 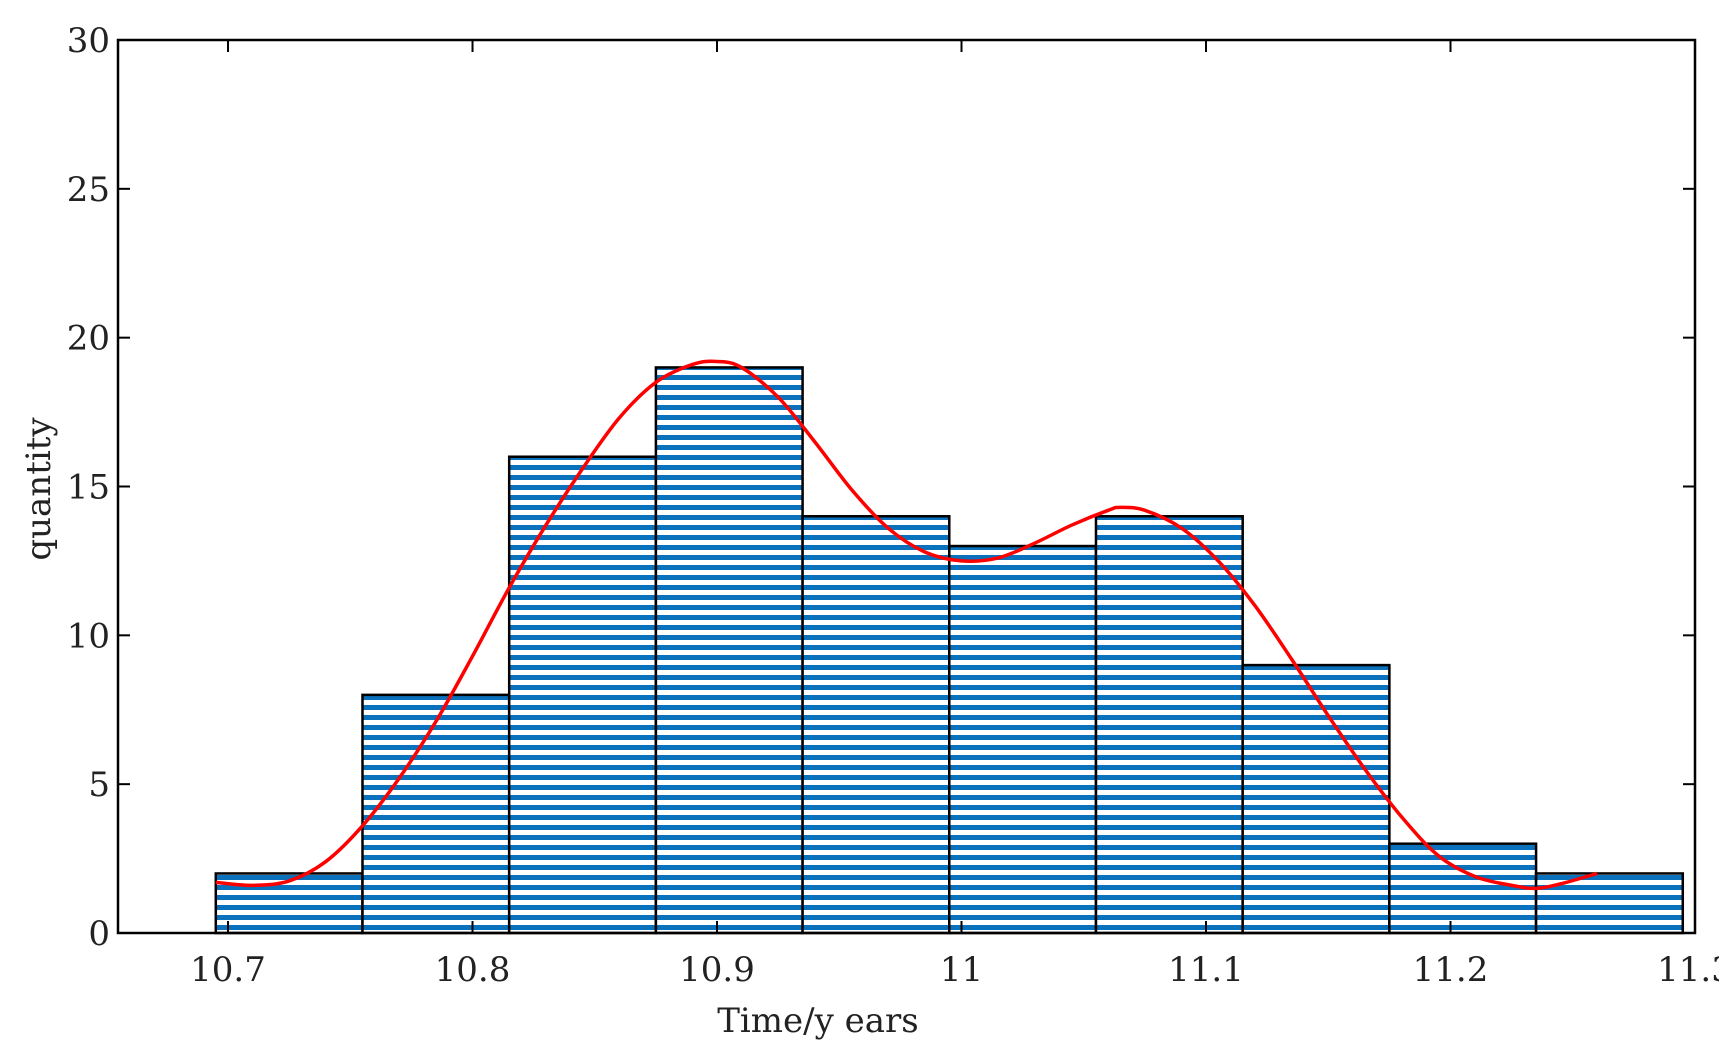 What do you see at coordinates (88, 488) in the screenshot?
I see `y-tick-label: 15` at bounding box center [88, 488].